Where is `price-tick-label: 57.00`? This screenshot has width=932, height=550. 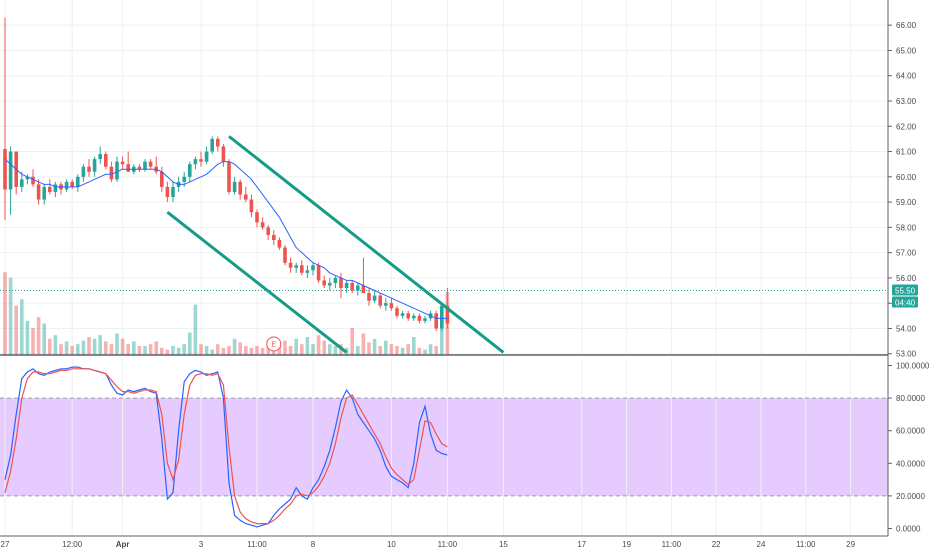
price-tick-label: 57.00 is located at coordinates (906, 253).